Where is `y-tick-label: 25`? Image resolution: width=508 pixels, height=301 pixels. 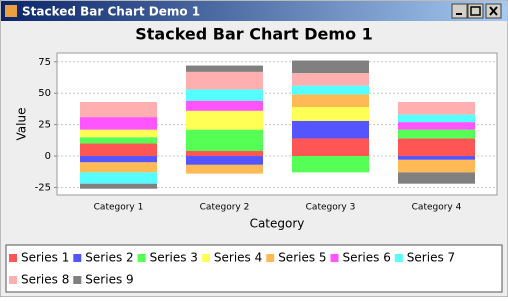
y-tick-label: 25 is located at coordinates (44, 125).